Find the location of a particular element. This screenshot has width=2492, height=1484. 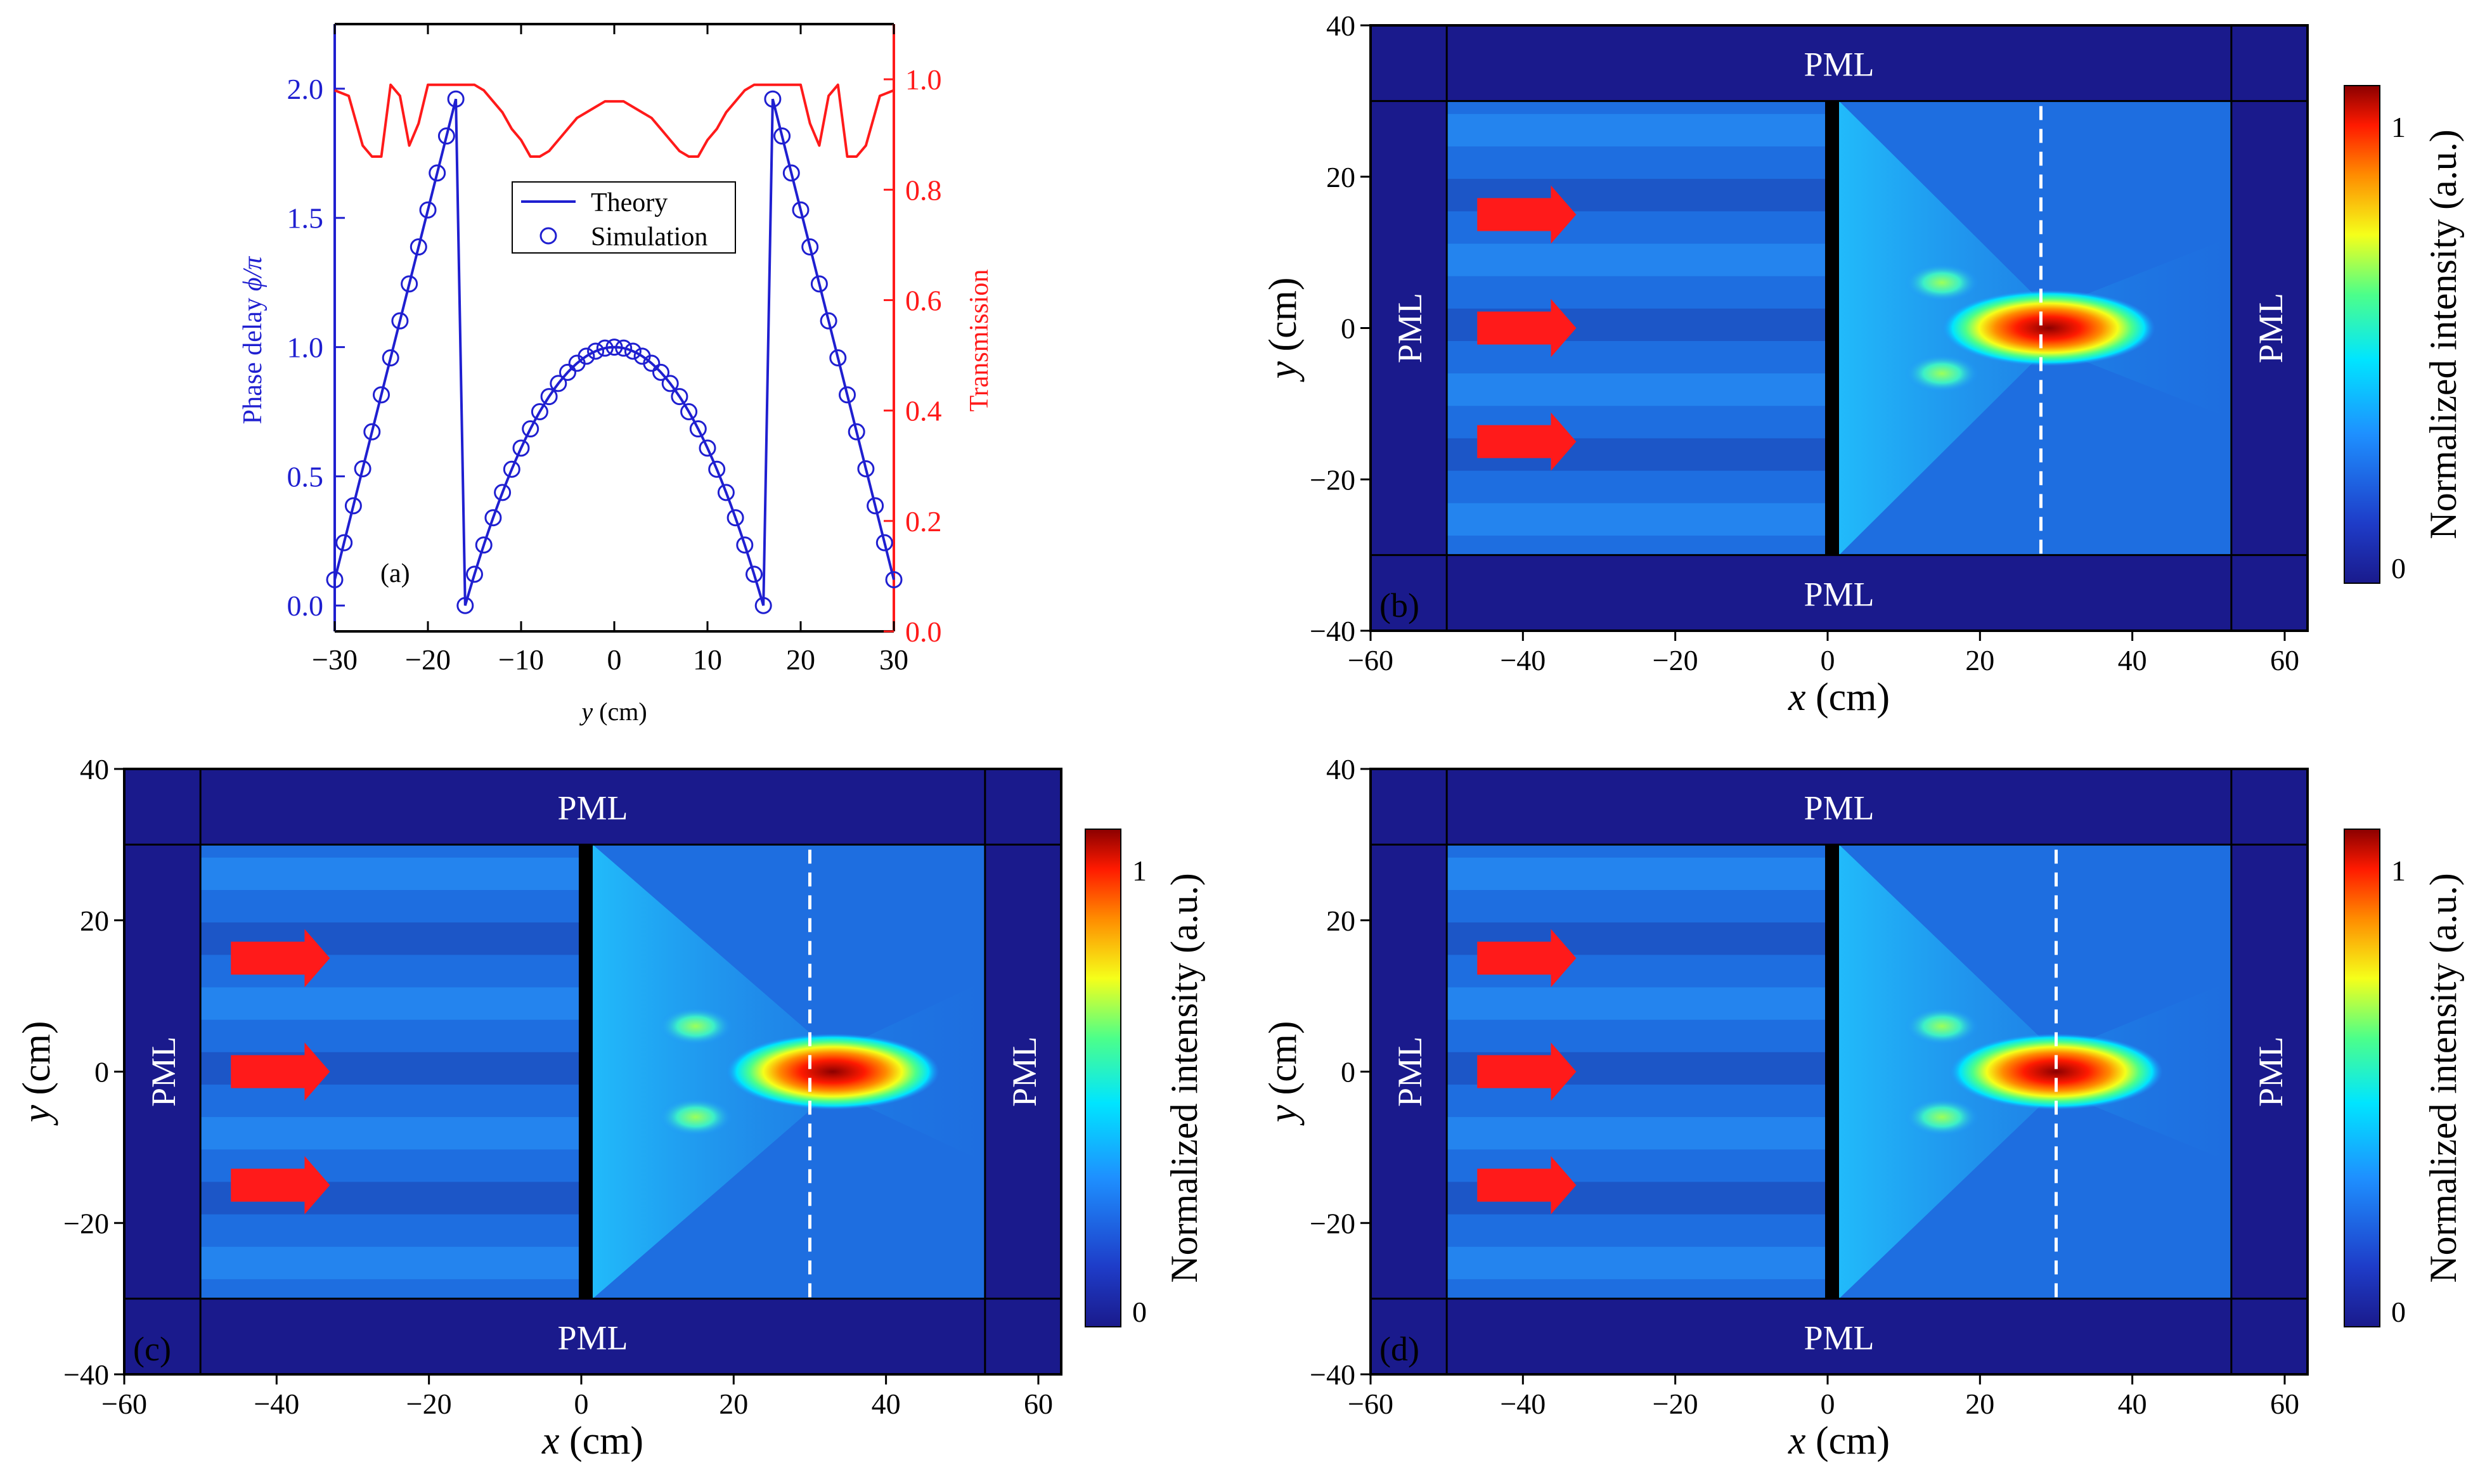

pml-label-left: PML is located at coordinates (1410, 1071).